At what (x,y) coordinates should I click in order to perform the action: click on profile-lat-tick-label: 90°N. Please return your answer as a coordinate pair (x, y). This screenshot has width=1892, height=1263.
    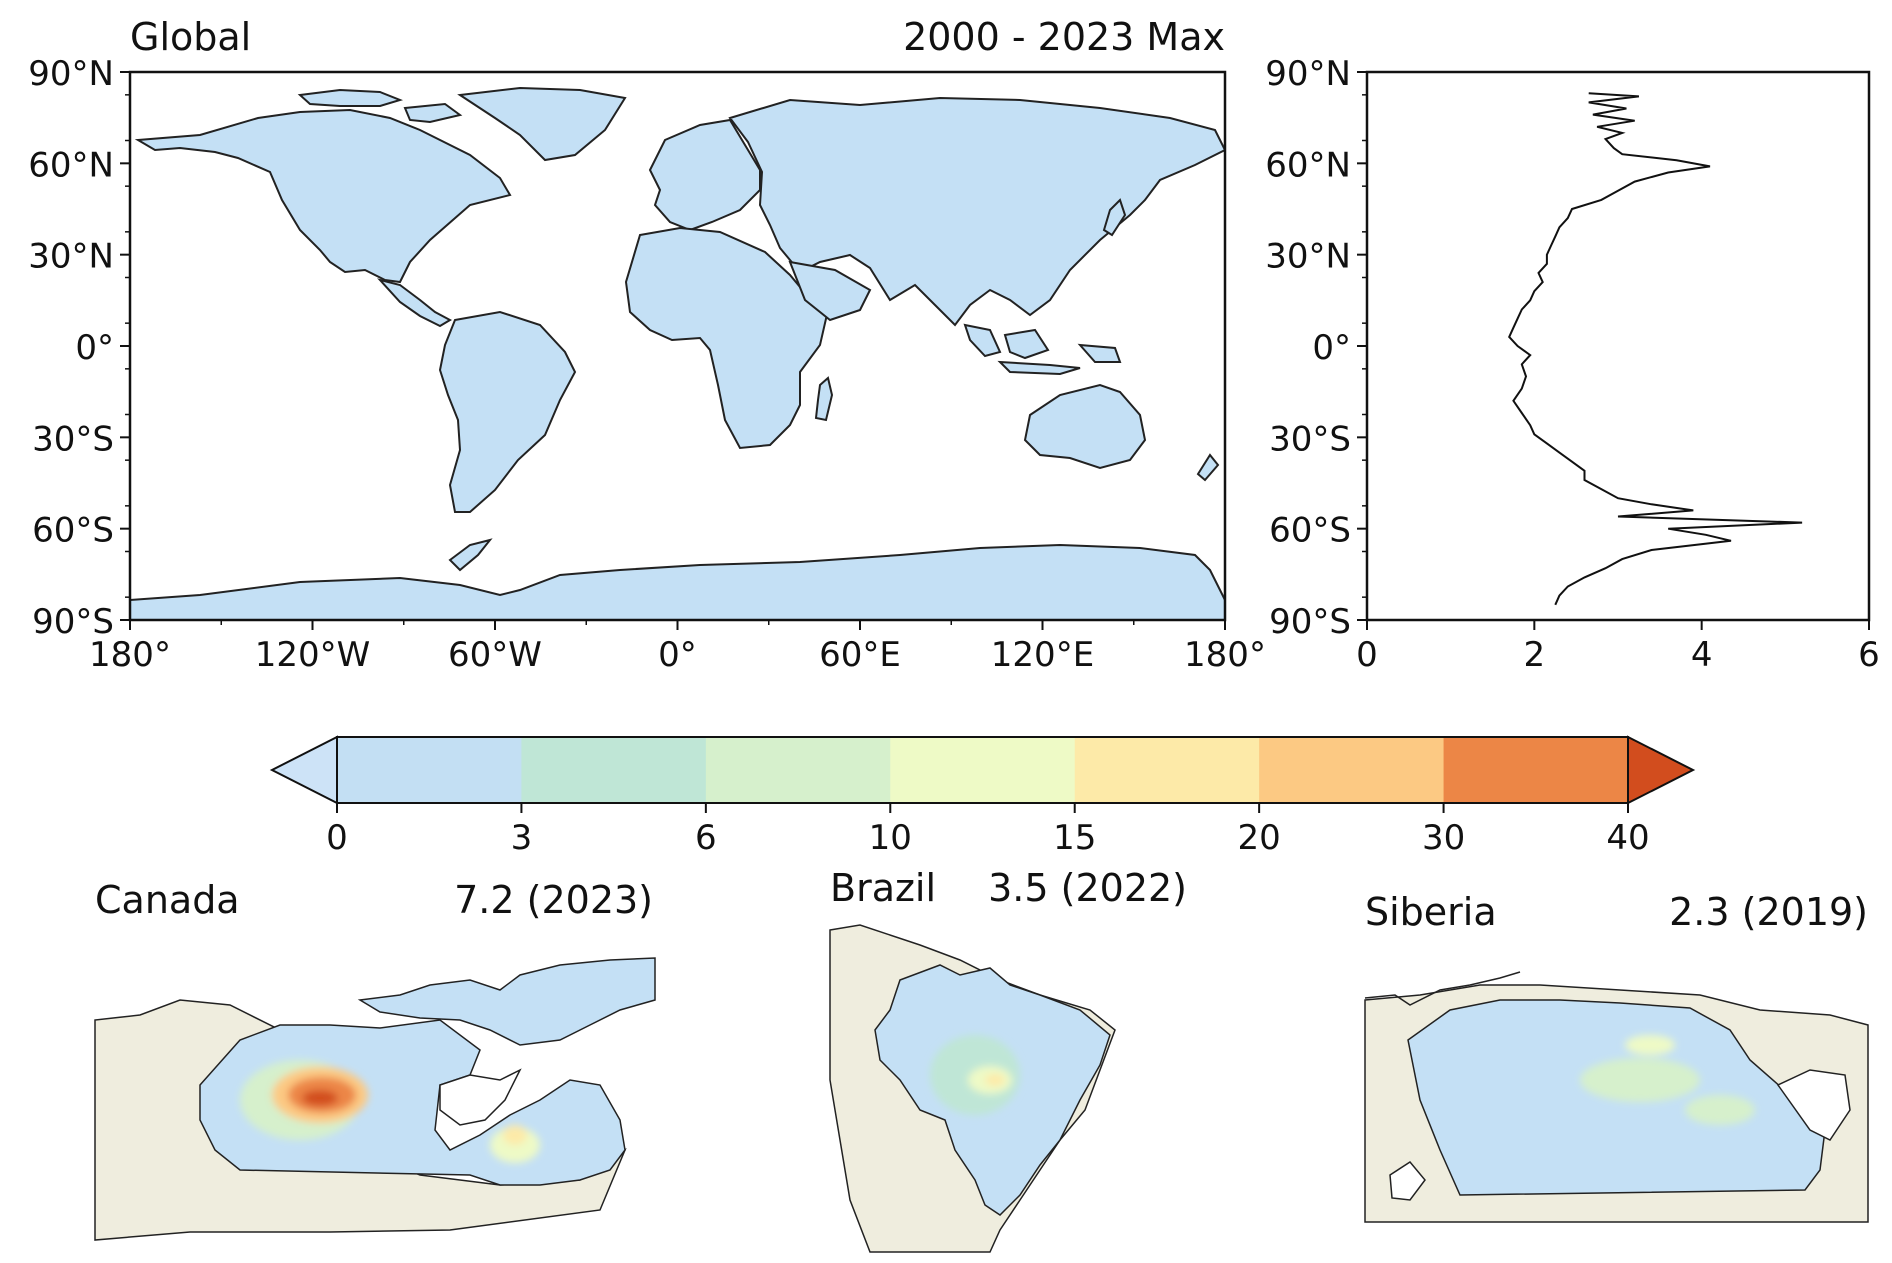
    Looking at the image, I should click on (1308, 74).